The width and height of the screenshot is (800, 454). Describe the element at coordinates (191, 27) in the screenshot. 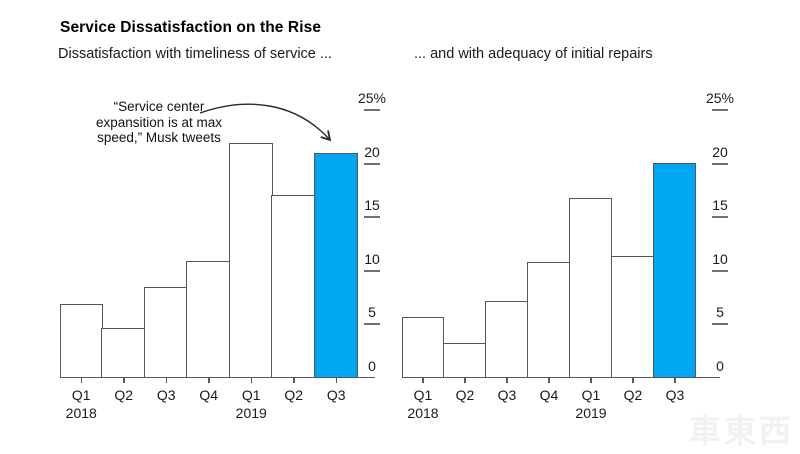

I see `figure-title: Service Dissatisfaction on the Rise` at that location.